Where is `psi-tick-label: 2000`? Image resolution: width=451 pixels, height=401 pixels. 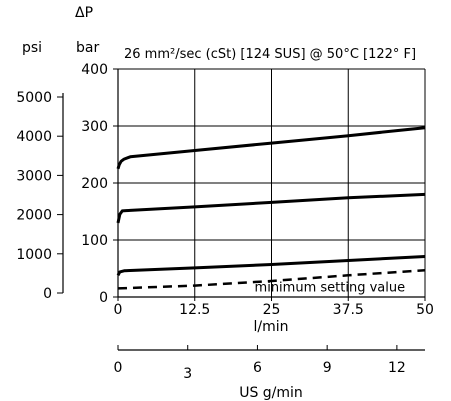
psi-tick-label: 2000 is located at coordinates (34, 216).